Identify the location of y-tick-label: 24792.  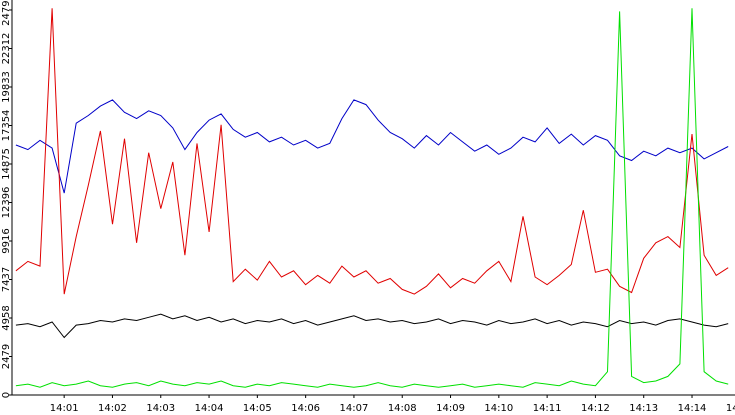
(6, 13).